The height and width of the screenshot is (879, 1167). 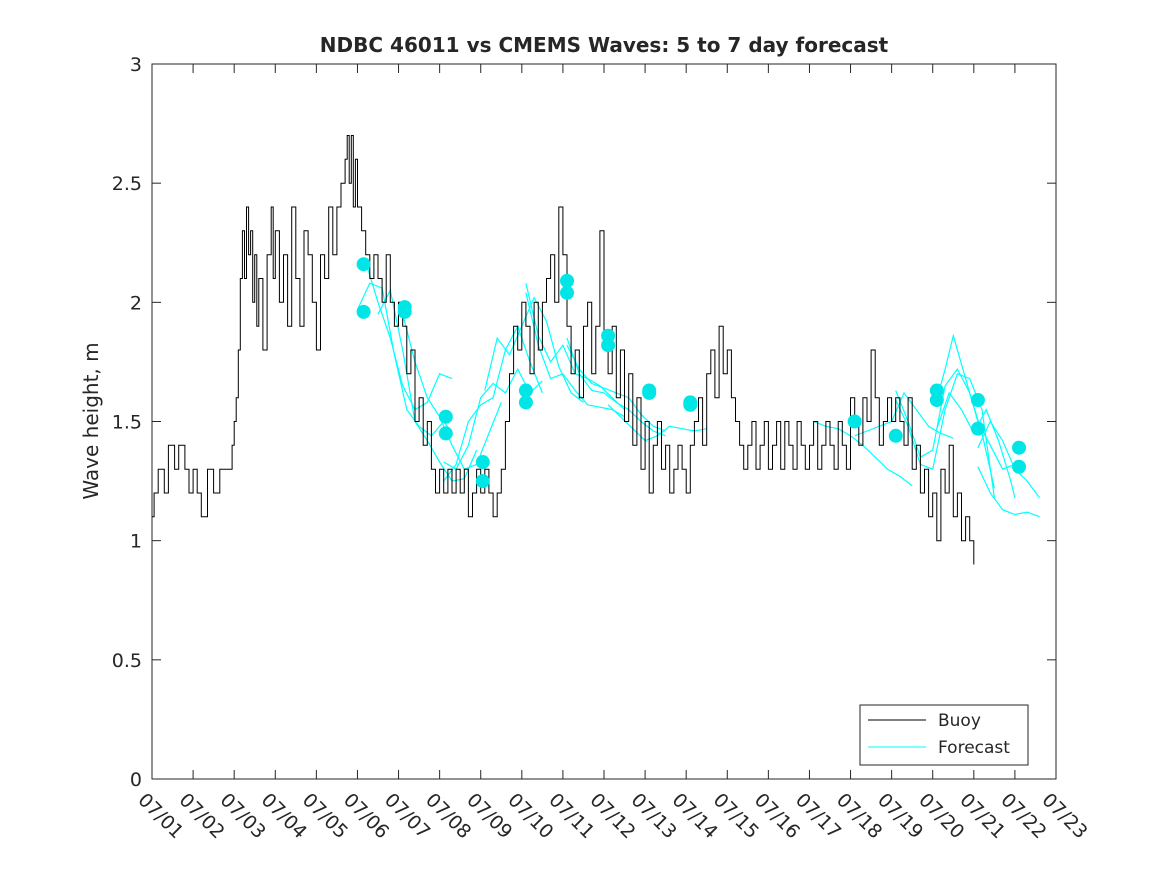 What do you see at coordinates (959, 721) in the screenshot?
I see `legend-buoy-label: Buoy` at bounding box center [959, 721].